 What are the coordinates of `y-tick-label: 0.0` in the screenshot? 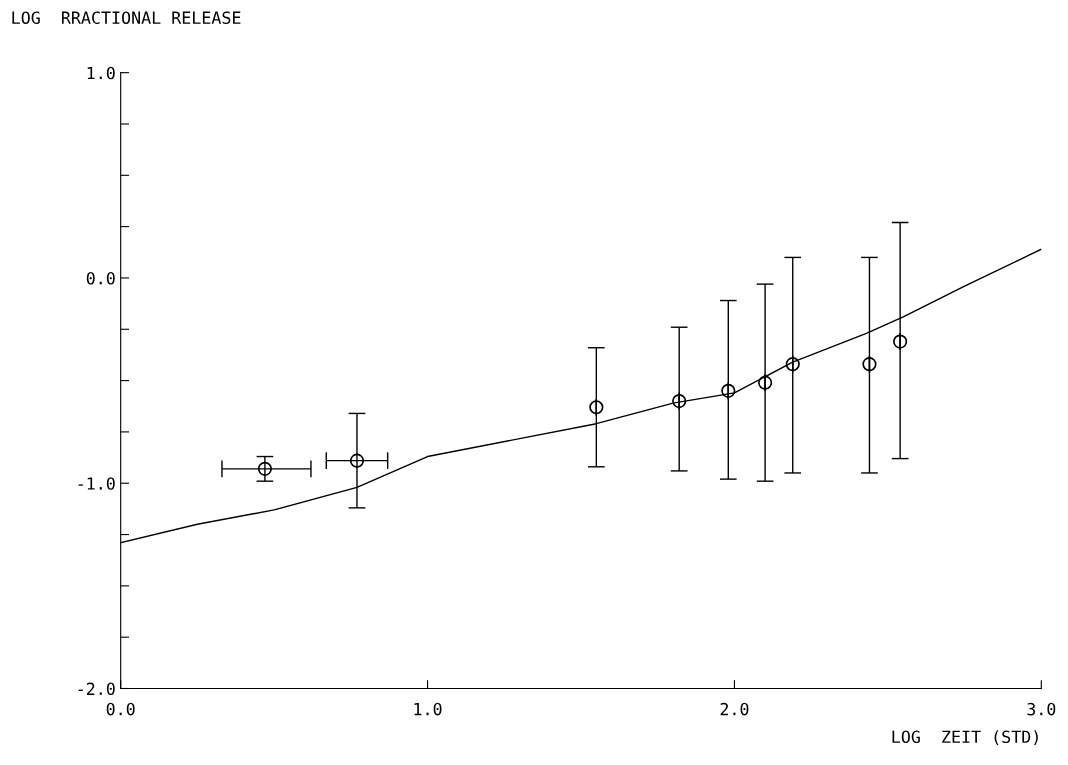 It's located at (100, 278).